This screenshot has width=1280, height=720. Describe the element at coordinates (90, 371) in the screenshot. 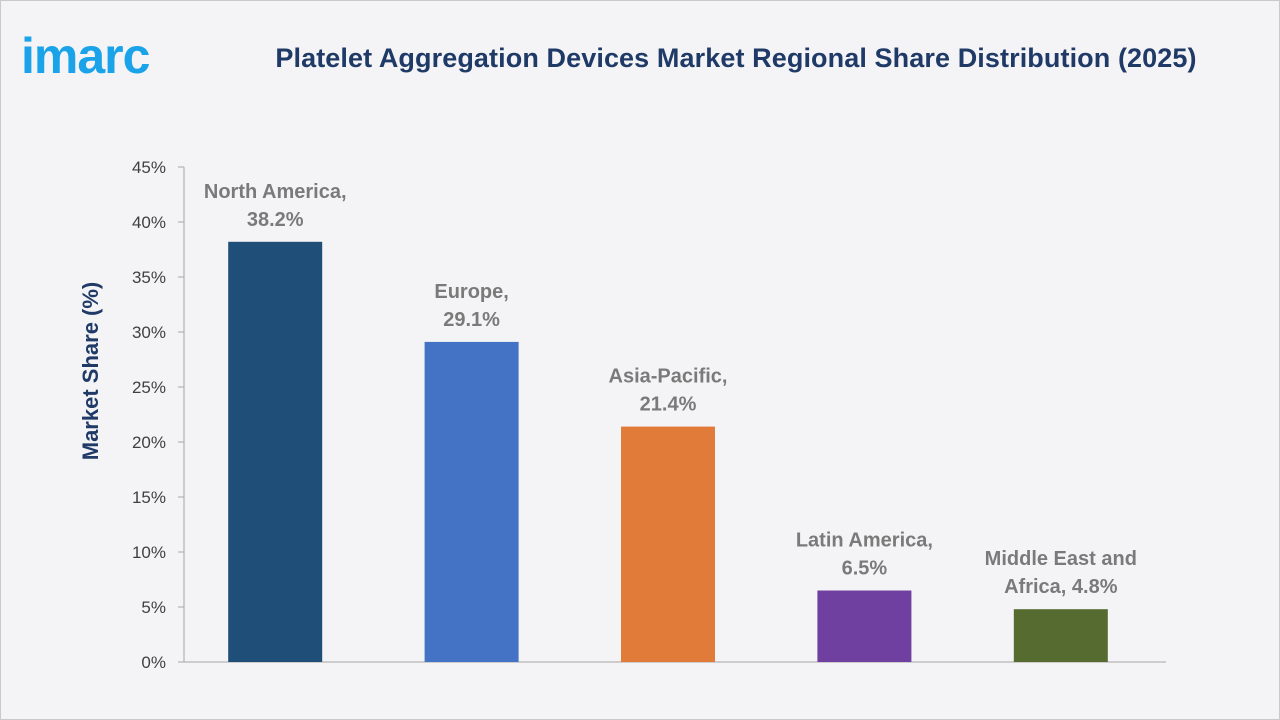

I see `y-axis-title: Market Share (%)` at that location.